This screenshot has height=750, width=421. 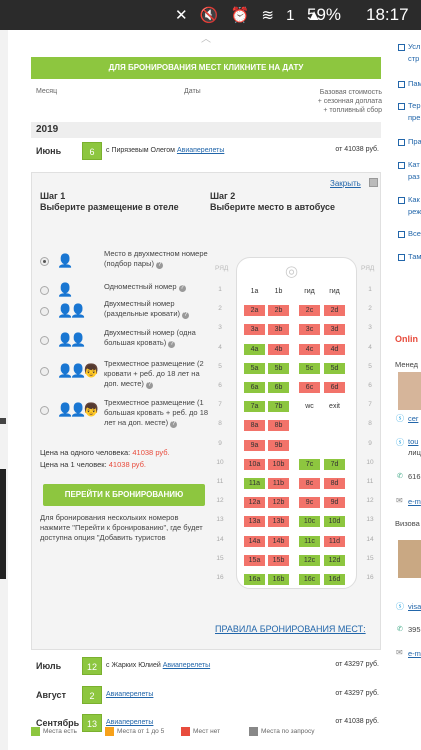 What do you see at coordinates (4, 390) in the screenshot?
I see `left-edge` at bounding box center [4, 390].